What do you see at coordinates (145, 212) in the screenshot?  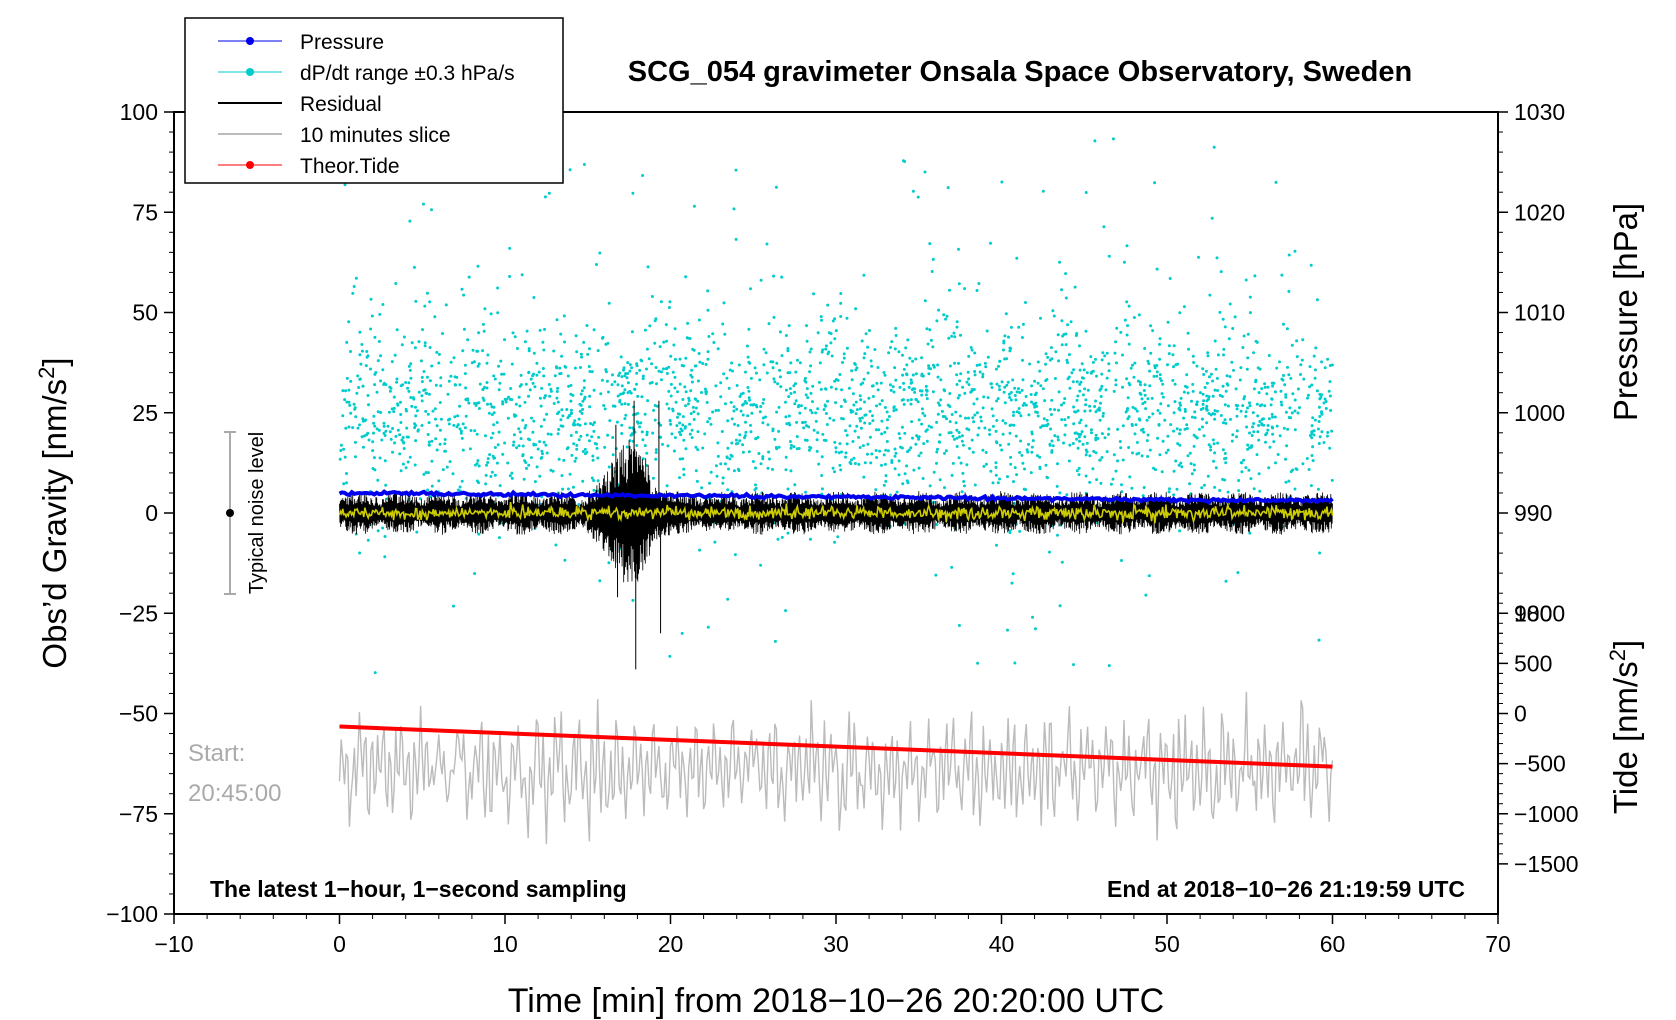 I see `y-tick-label: 75` at bounding box center [145, 212].